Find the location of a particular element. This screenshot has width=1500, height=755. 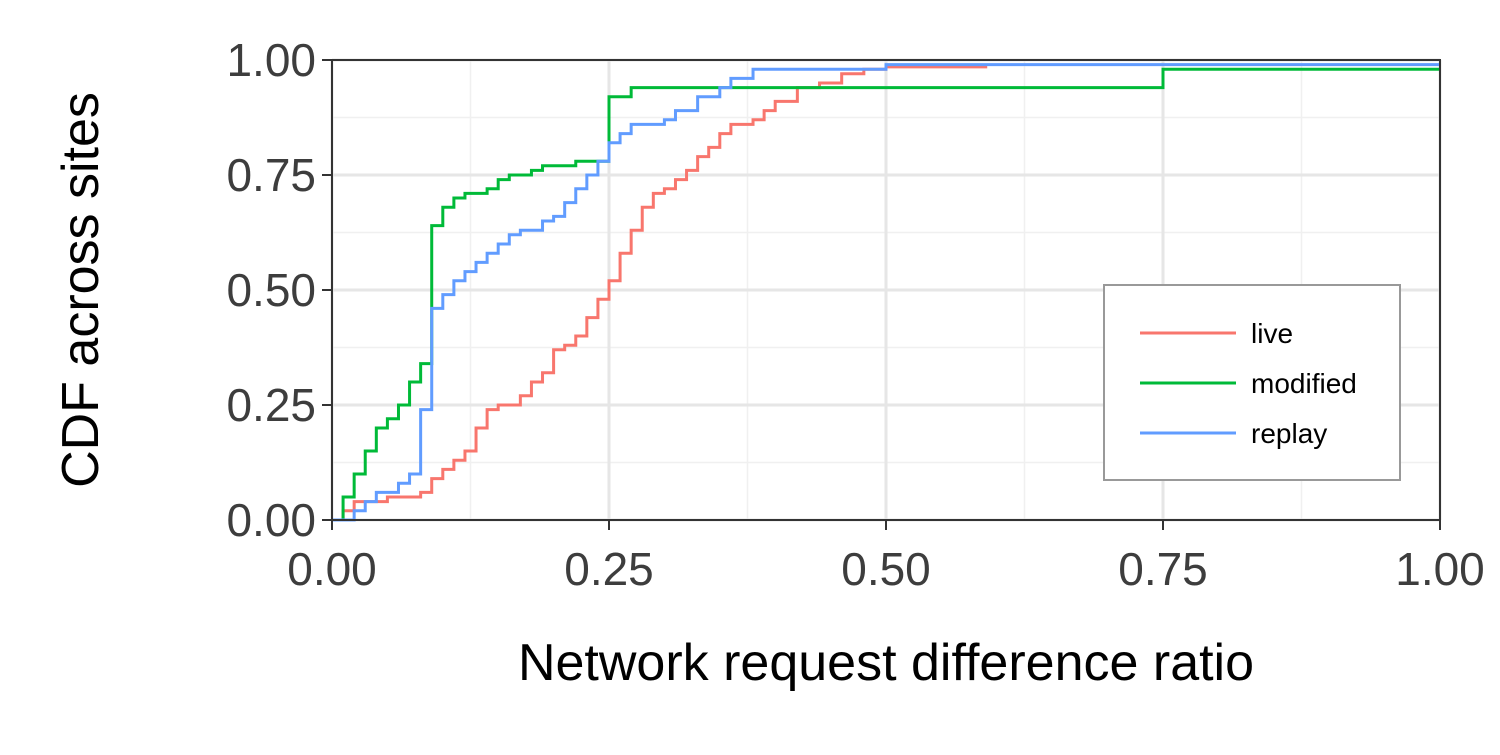

x-axis-title: Network request difference ratio is located at coordinates (886, 663).